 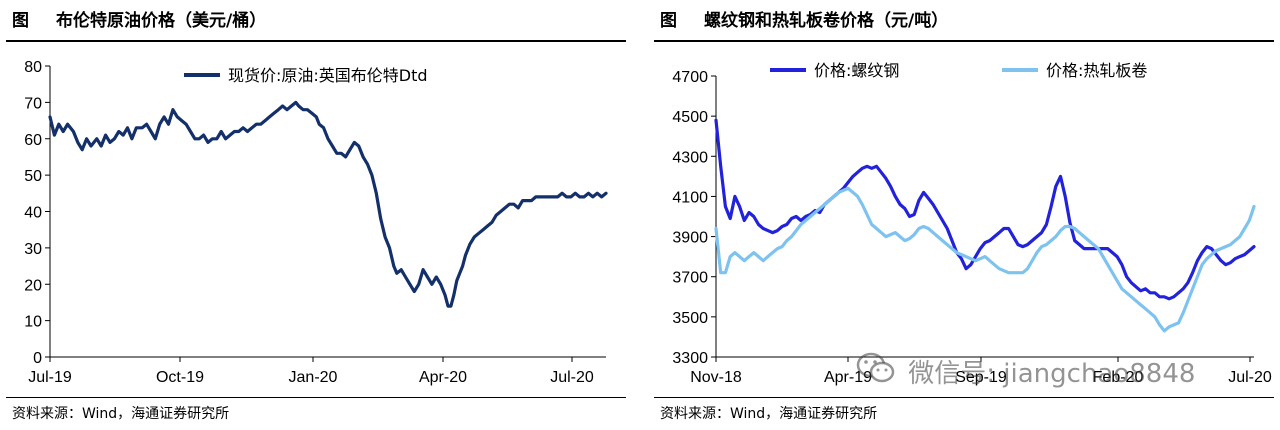 I want to click on wechat-watermark: 微信号: jiangchao8848, so click(x=1025, y=371).